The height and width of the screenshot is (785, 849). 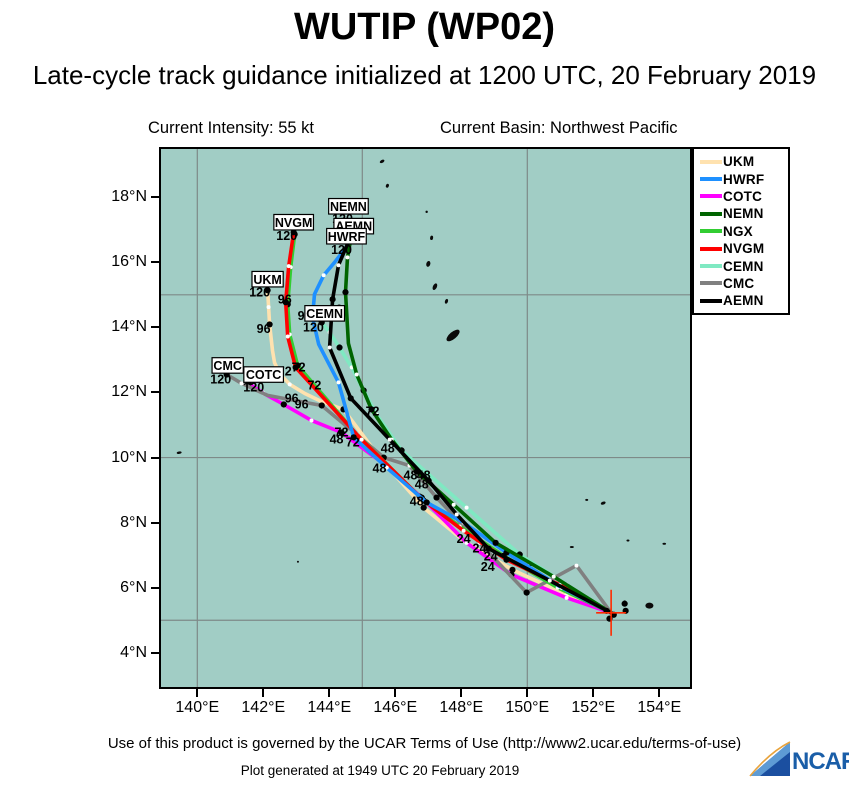 I want to click on legend-label: AEMN, so click(x=743, y=301).